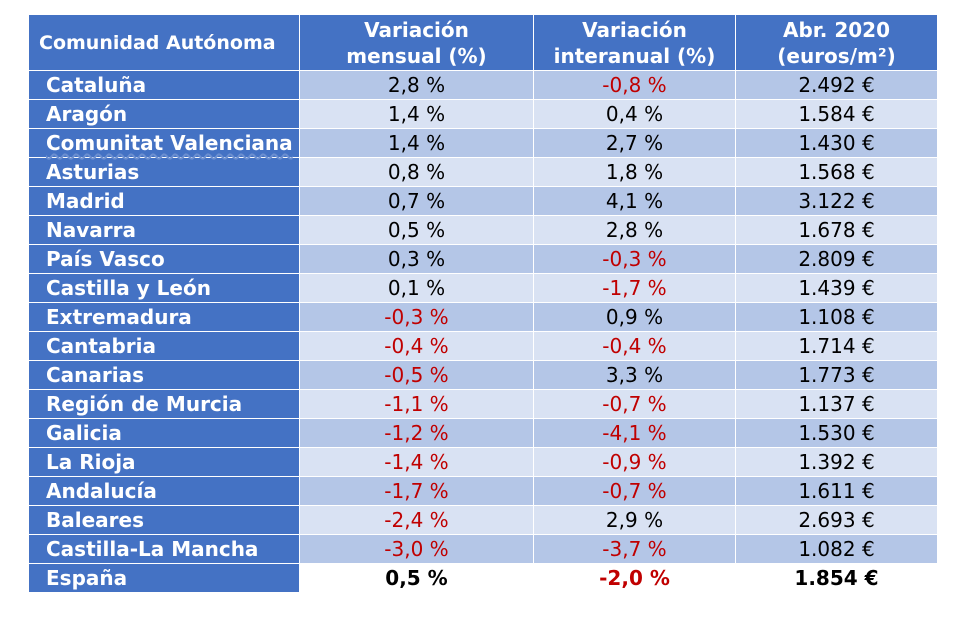 The image size is (966, 626). Describe the element at coordinates (836, 288) in the screenshot. I see `row-precio: 1.439 €` at that location.